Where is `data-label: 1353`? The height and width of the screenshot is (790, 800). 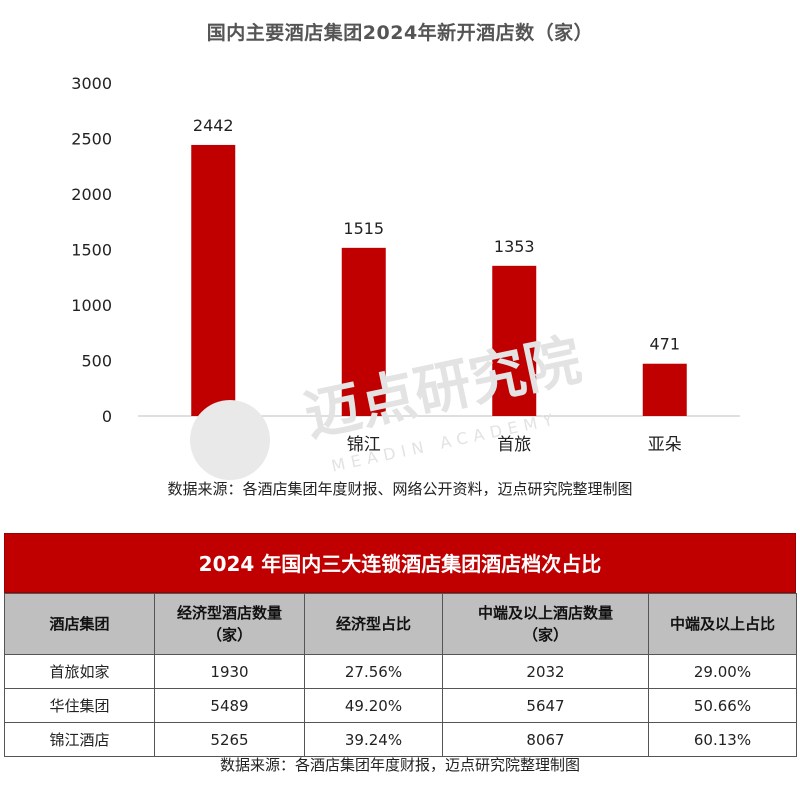 data-label: 1353 is located at coordinates (514, 246).